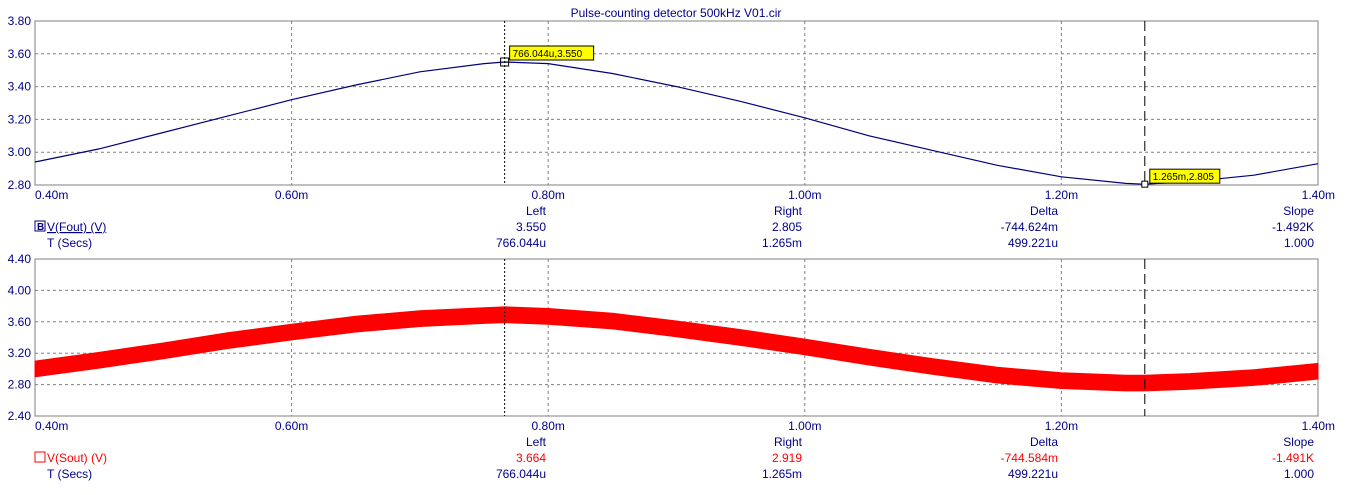 Image resolution: width=1353 pixels, height=495 pixels. Describe the element at coordinates (531, 458) in the screenshot. I see `readout-value: 3.664` at that location.